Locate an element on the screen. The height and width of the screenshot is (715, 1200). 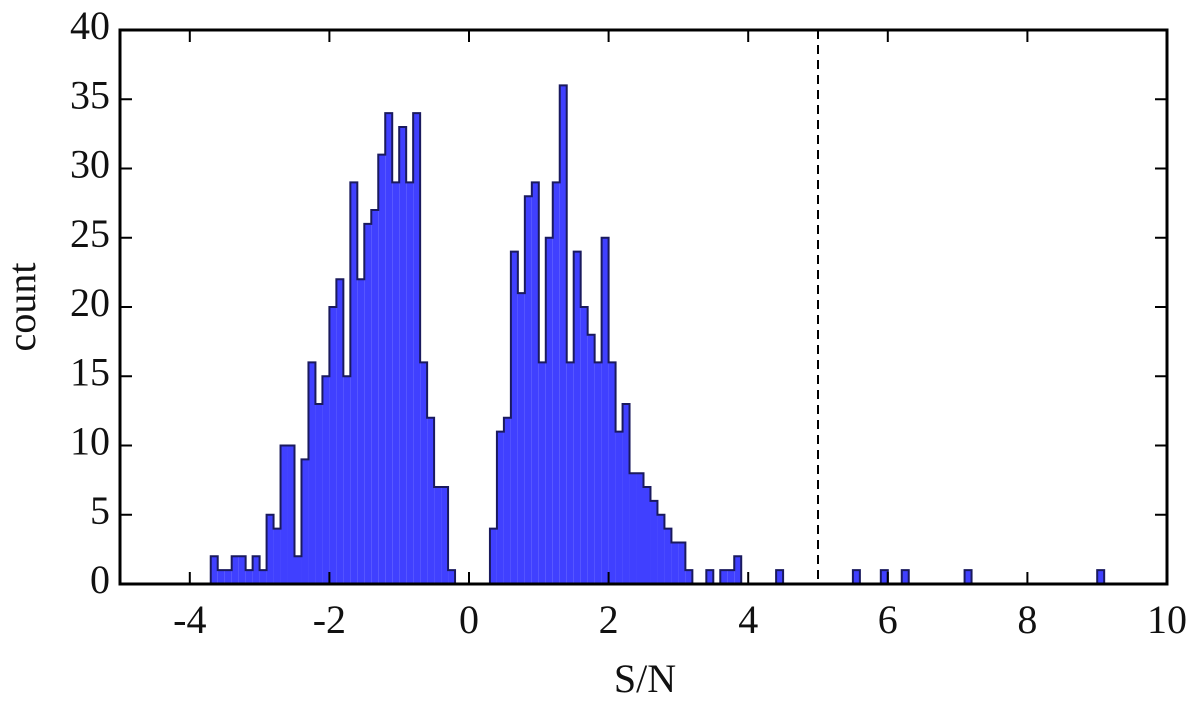
y-axis-label: count is located at coordinates (22, 307).